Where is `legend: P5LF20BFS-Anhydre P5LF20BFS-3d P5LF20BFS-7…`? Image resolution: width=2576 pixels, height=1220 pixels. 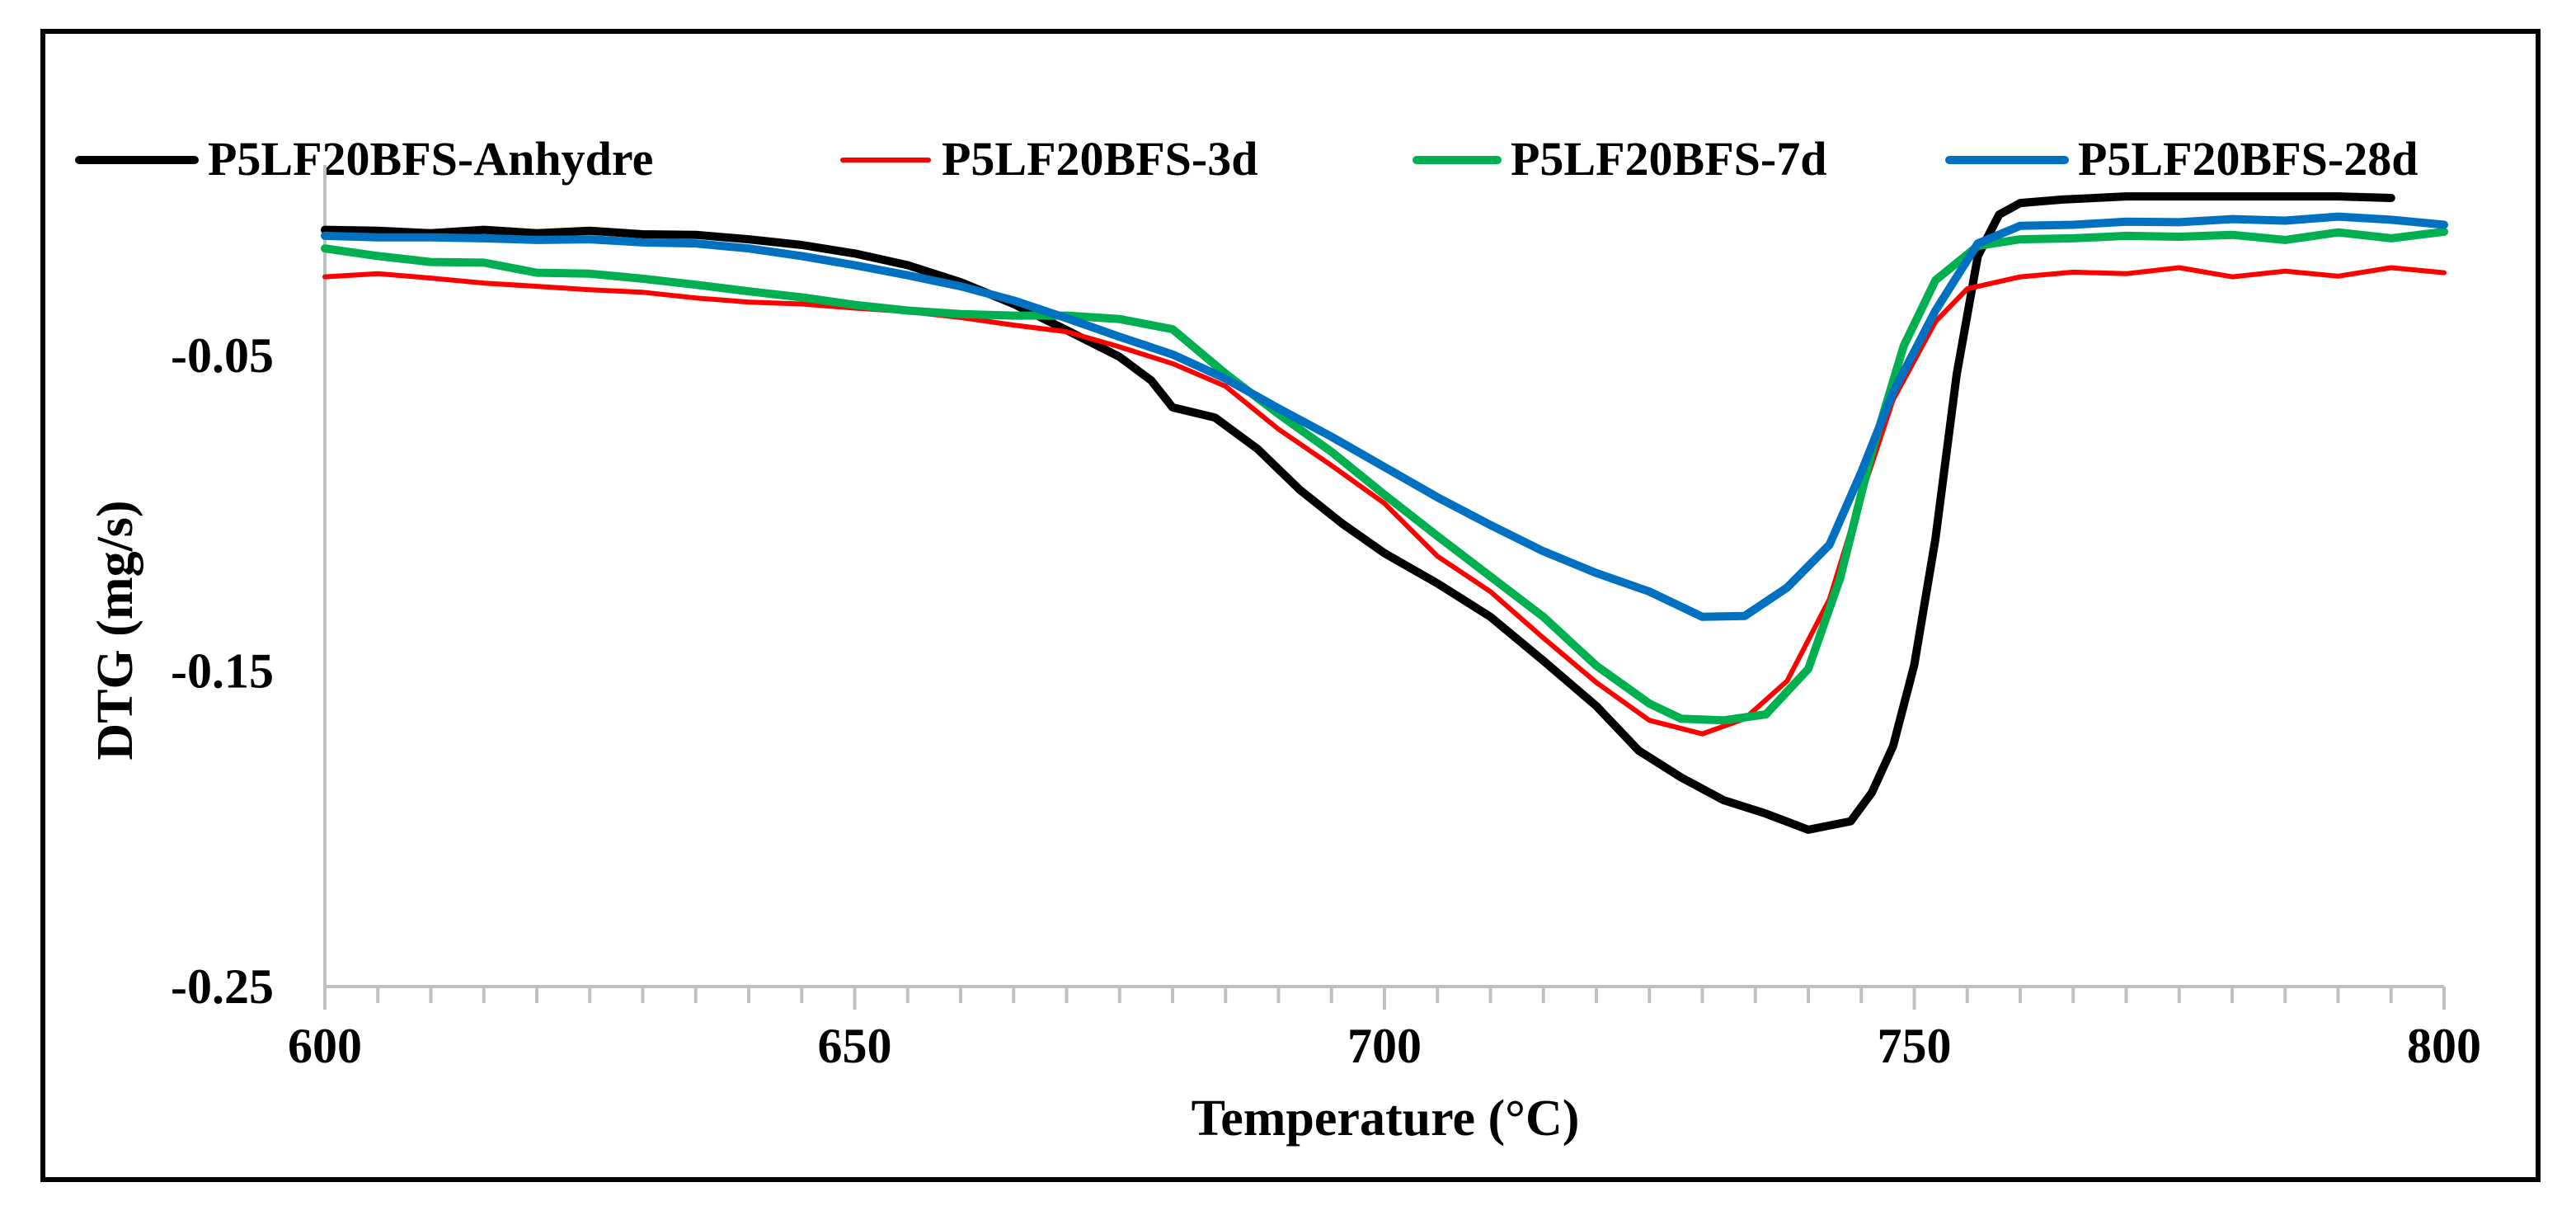 legend: P5LF20BFS-Anhydre P5LF20BFS-3d P5LF20BFS-7… is located at coordinates (1247, 159).